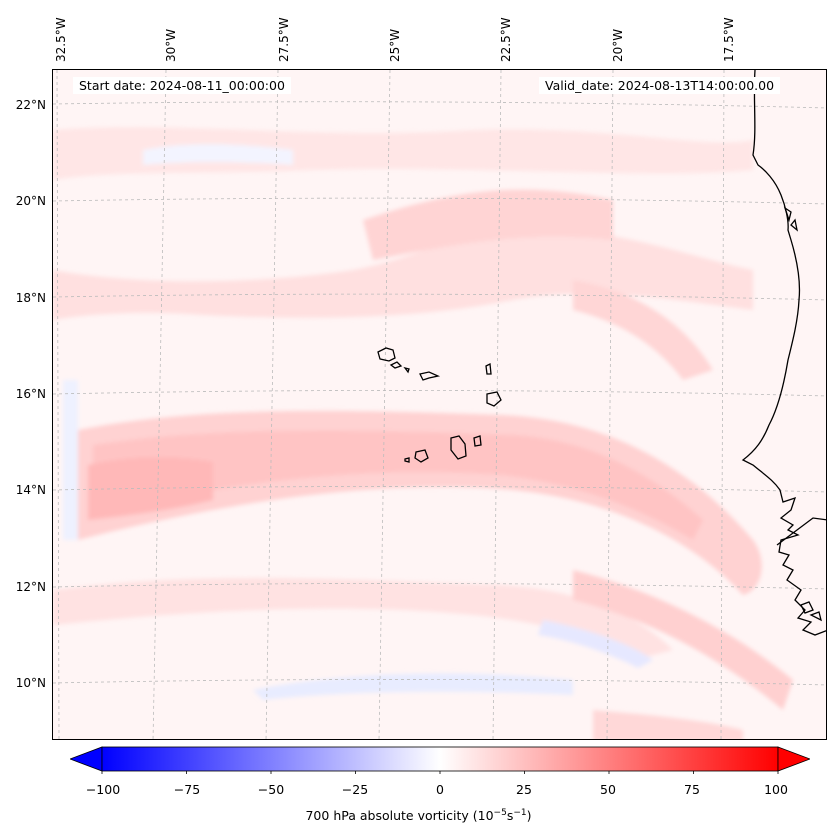  I want to click on cape-verde-islands, so click(439, 405).